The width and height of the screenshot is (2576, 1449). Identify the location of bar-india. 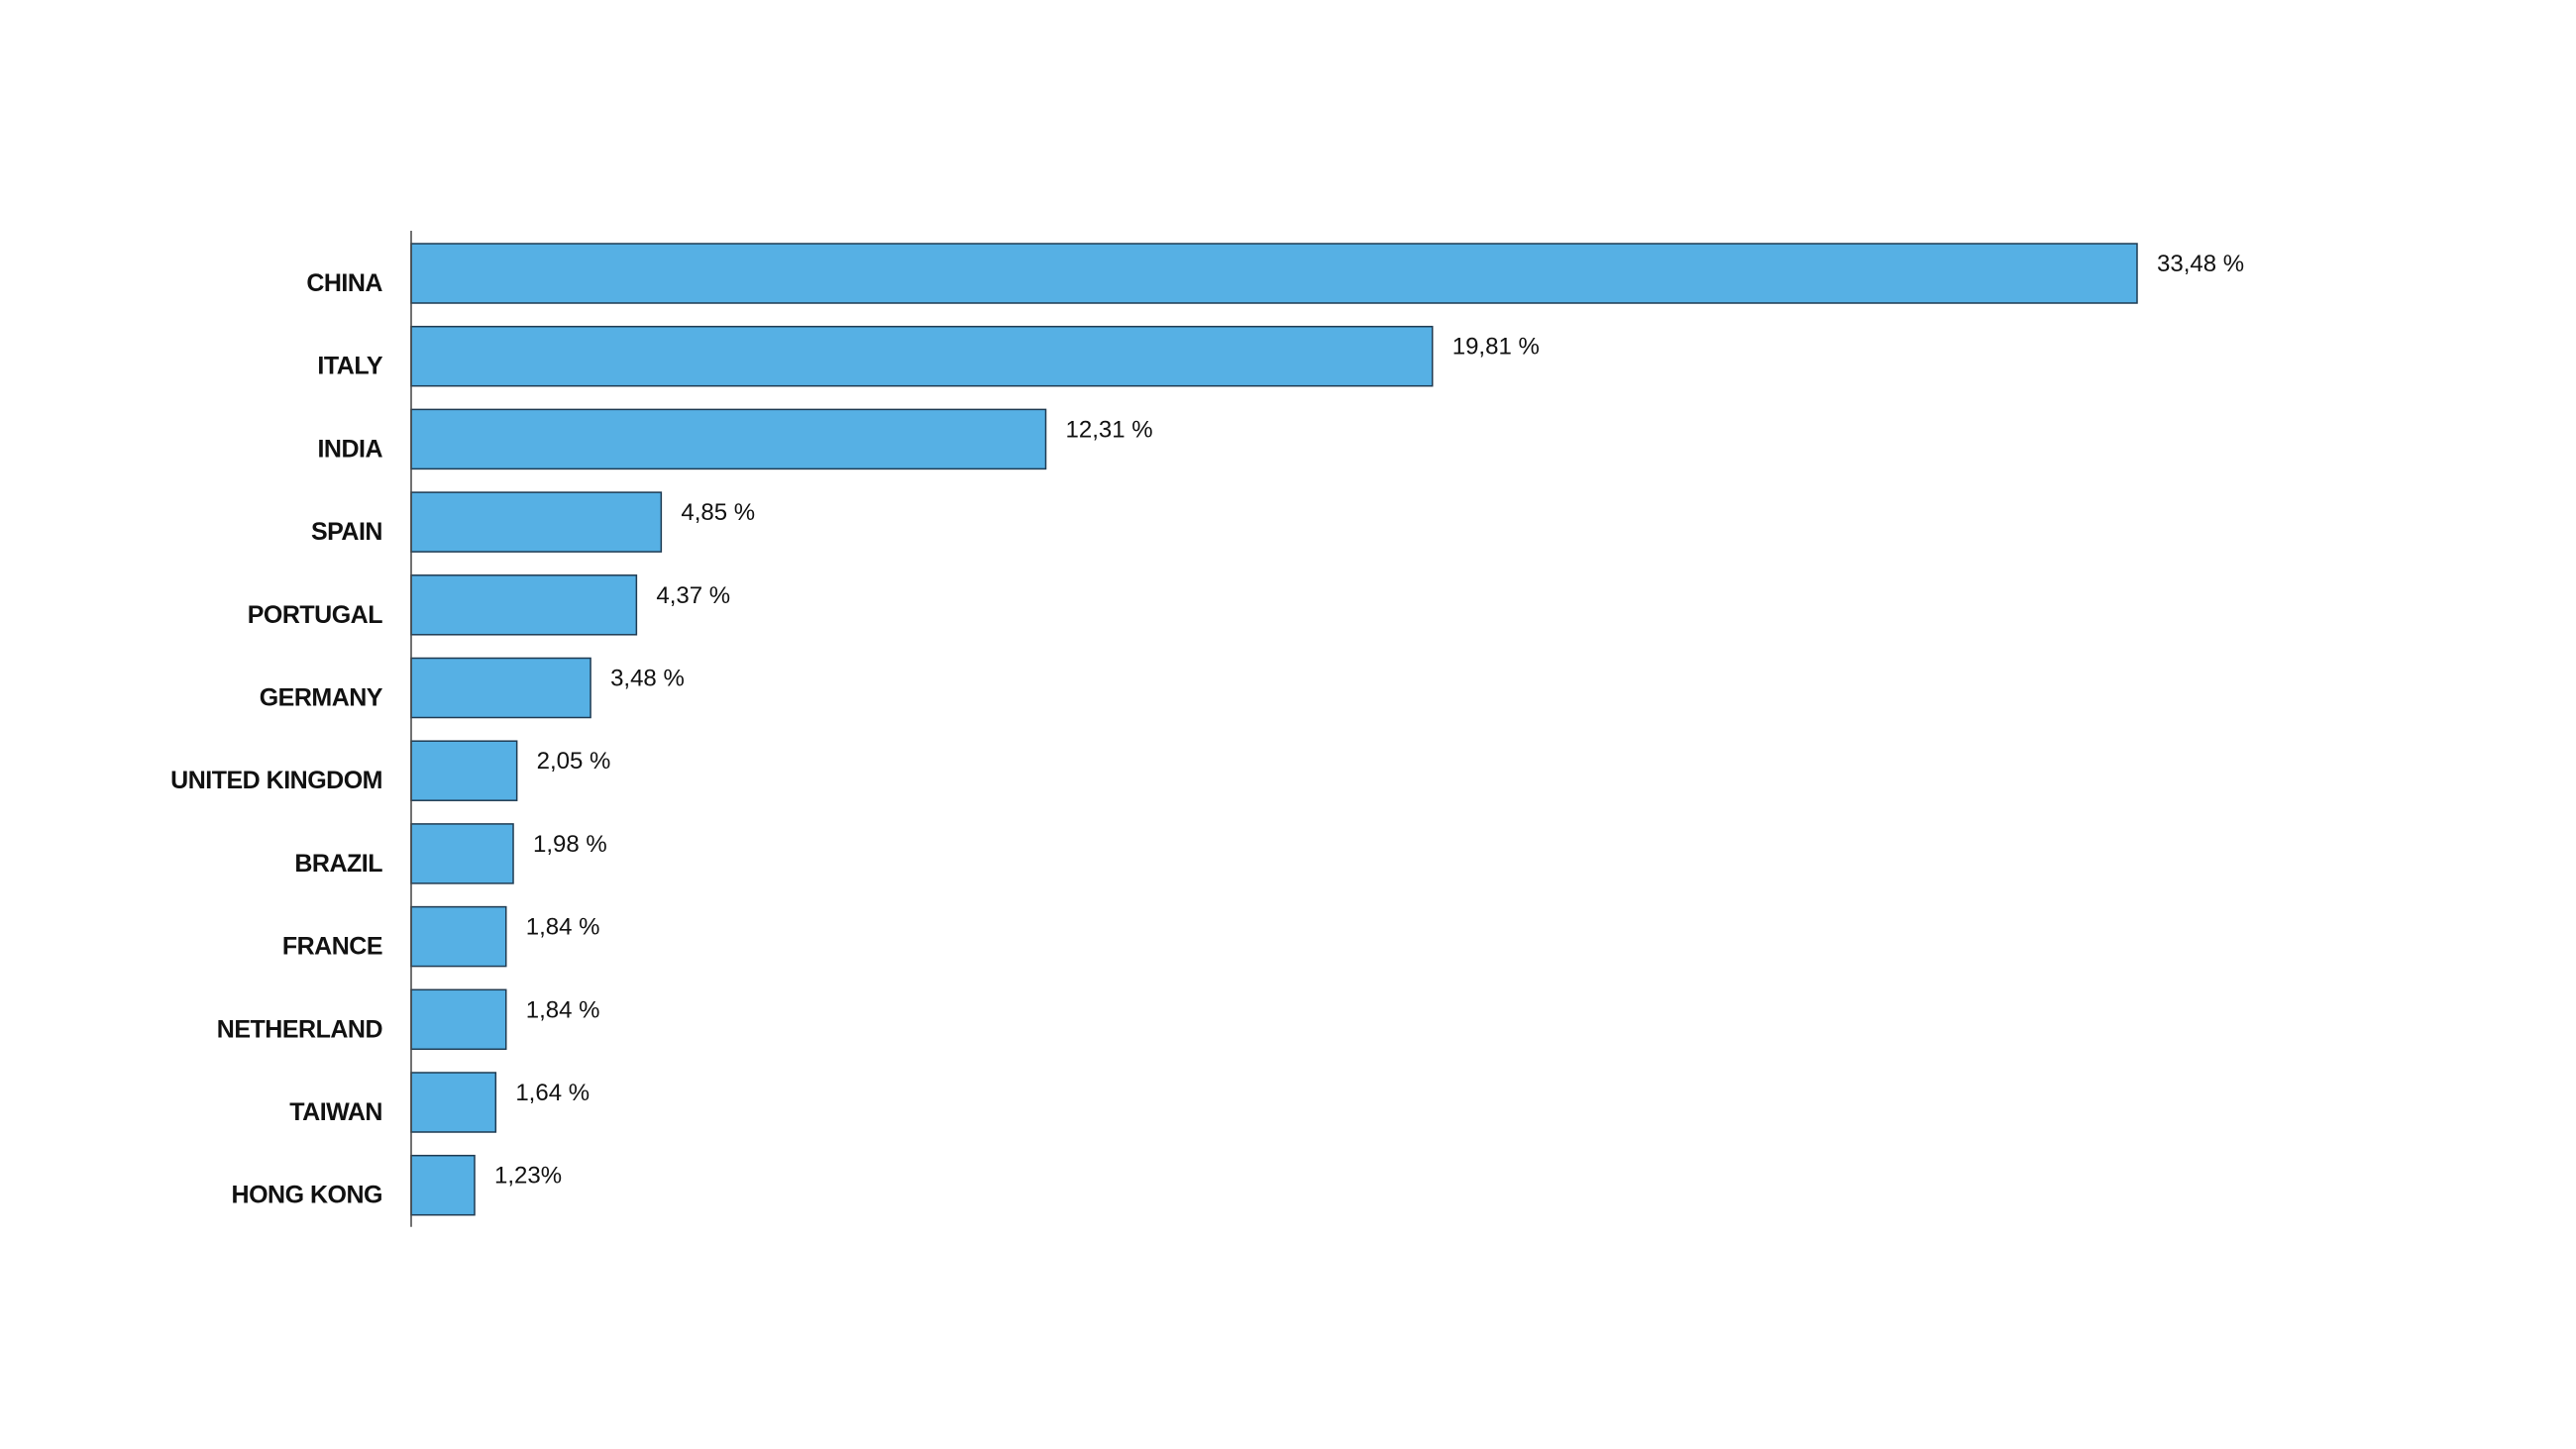
(729, 439).